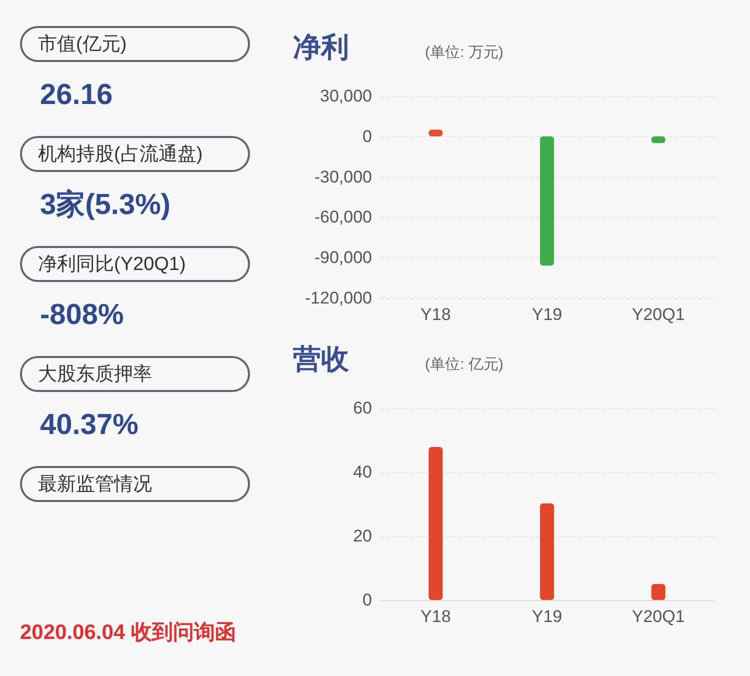  Describe the element at coordinates (343, 176) in the screenshot. I see `y-tick-label: -30,000` at that location.